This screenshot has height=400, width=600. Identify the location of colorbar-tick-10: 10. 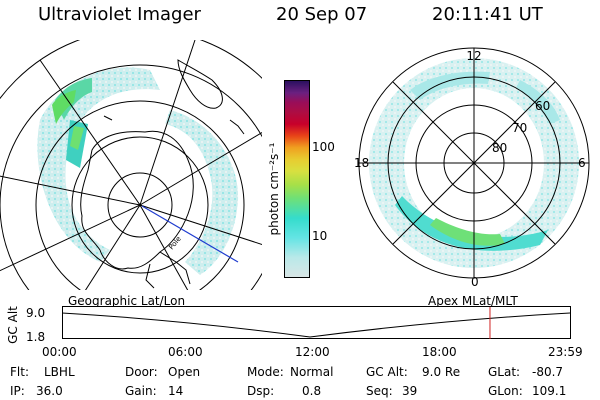
(320, 236).